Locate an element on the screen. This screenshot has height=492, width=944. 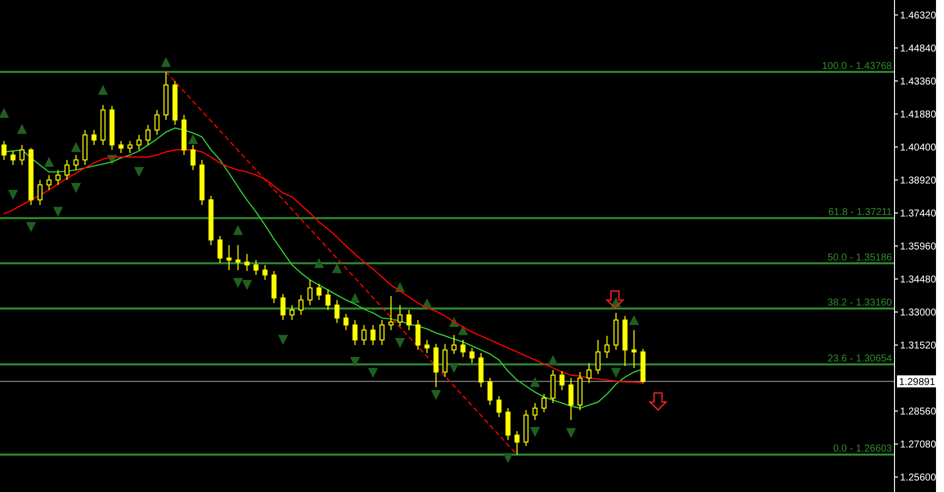
annotation: 0.0 - 1.26603 is located at coordinates (862, 449).